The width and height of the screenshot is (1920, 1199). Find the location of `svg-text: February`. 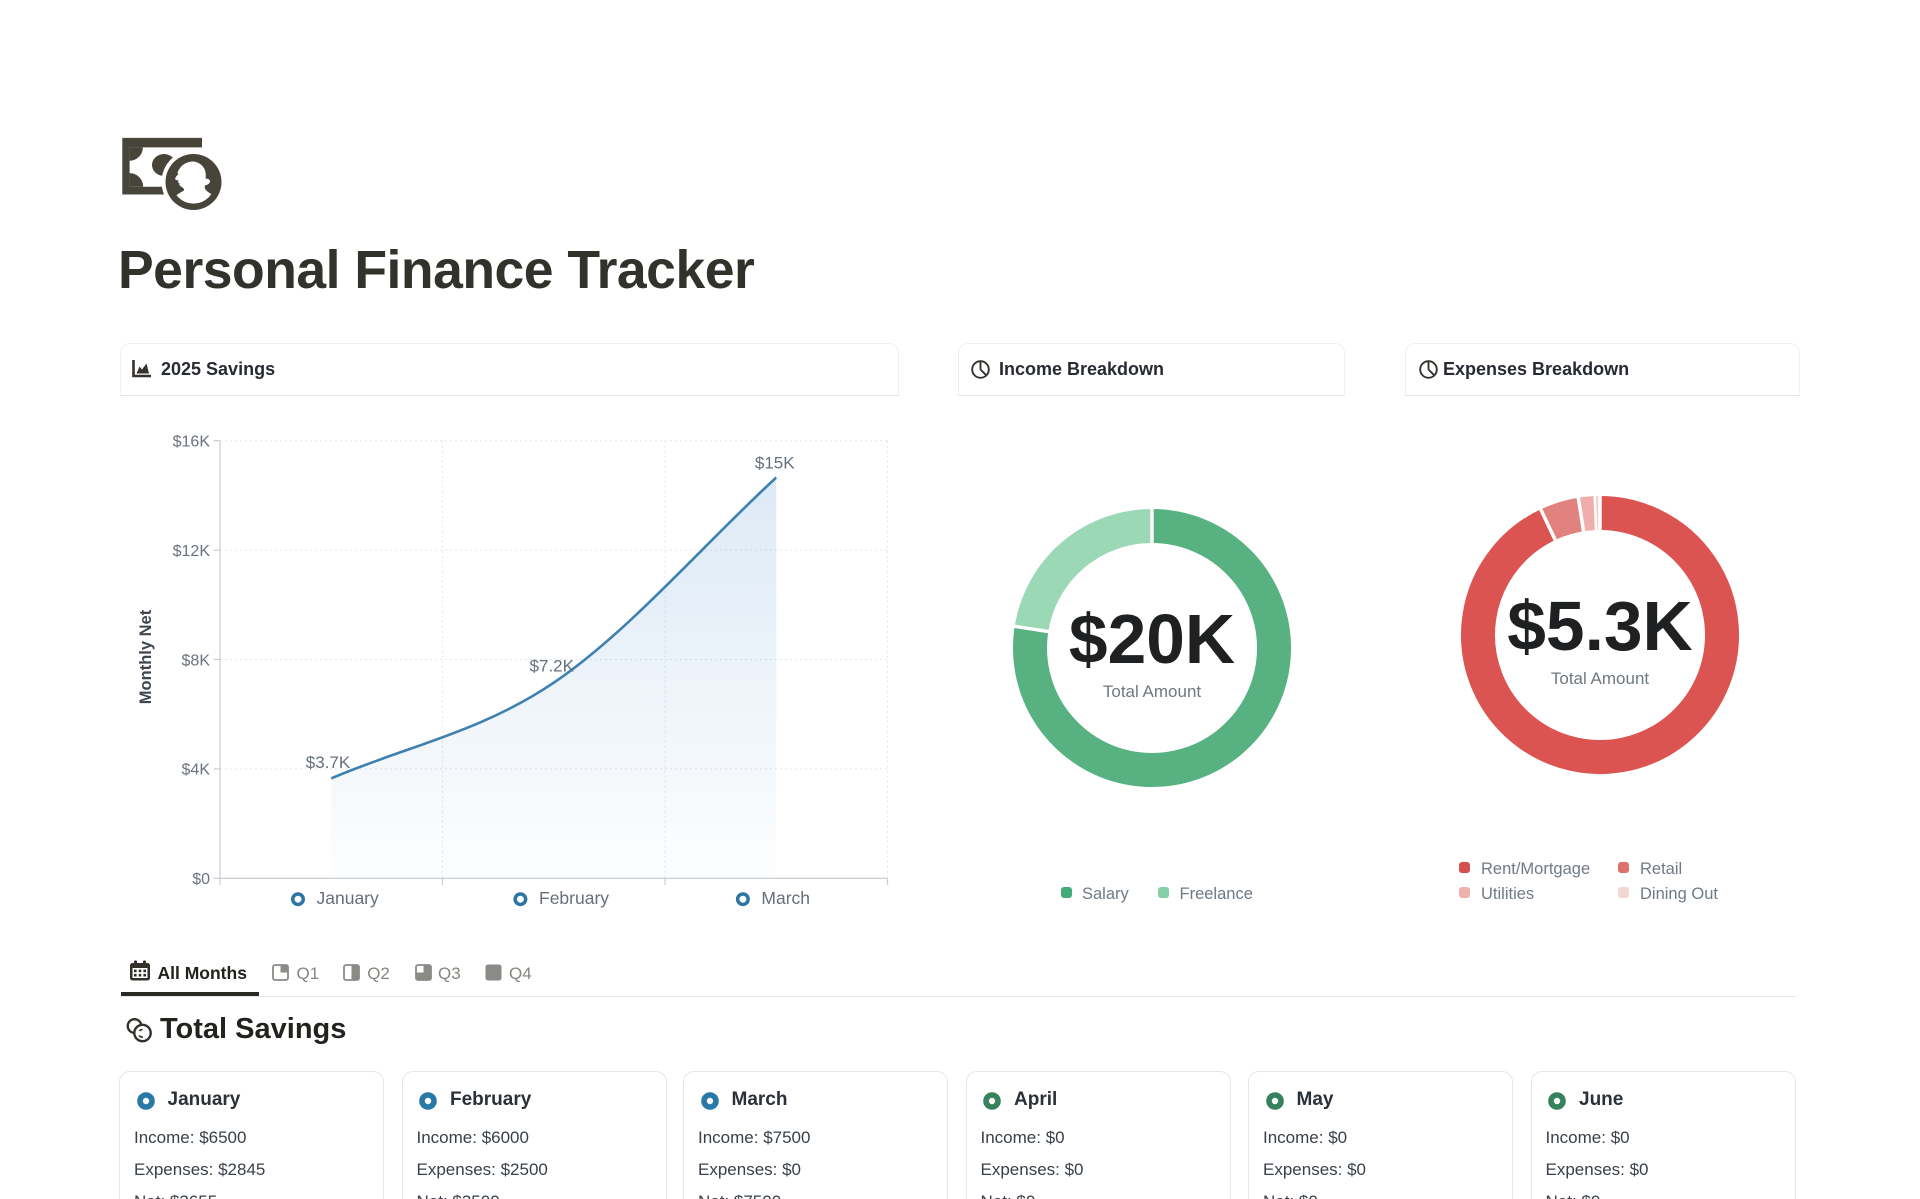

svg-text: February is located at coordinates (574, 898).